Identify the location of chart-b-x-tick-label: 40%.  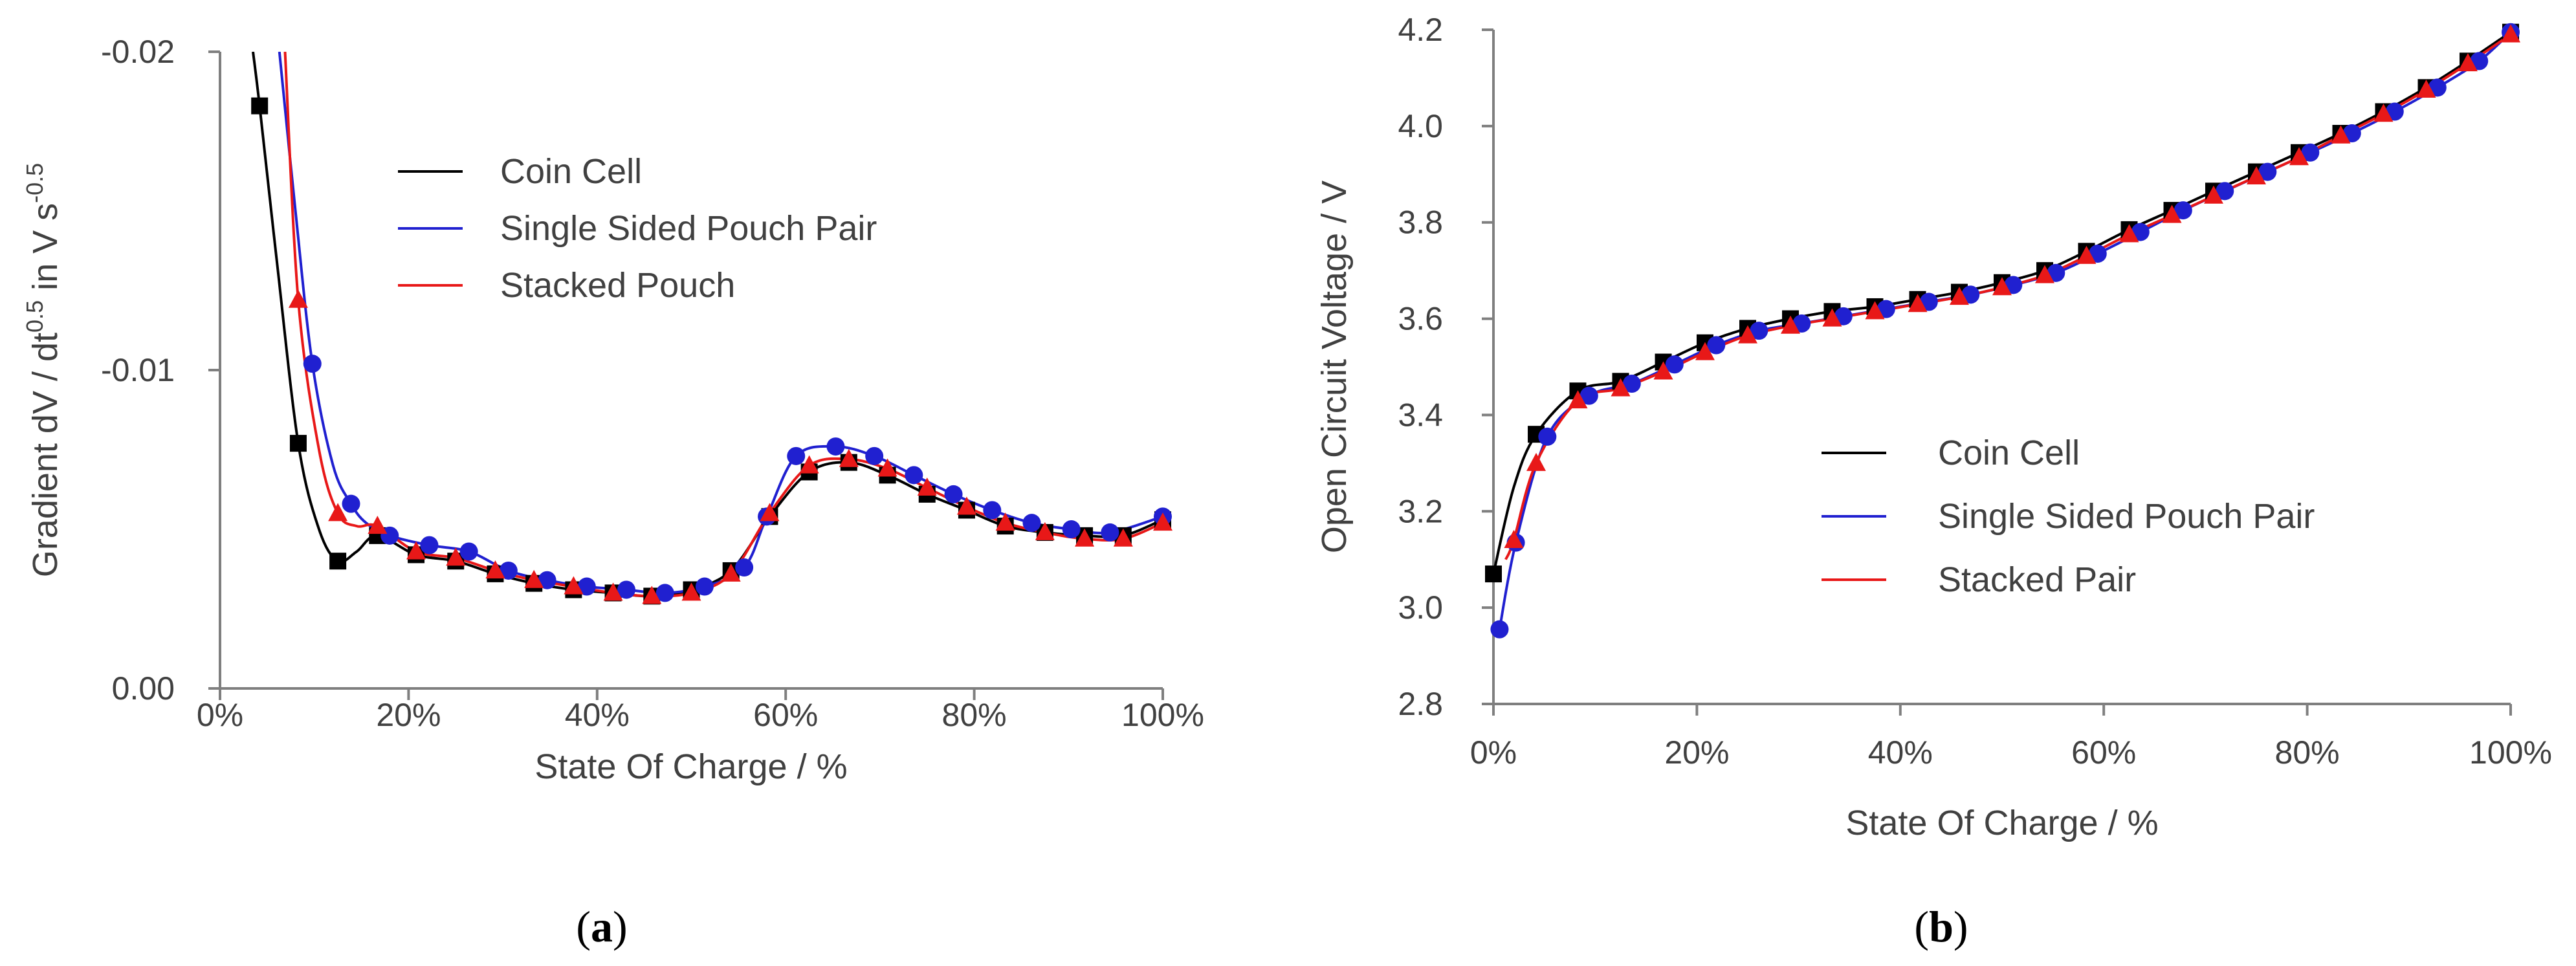
(1901, 752).